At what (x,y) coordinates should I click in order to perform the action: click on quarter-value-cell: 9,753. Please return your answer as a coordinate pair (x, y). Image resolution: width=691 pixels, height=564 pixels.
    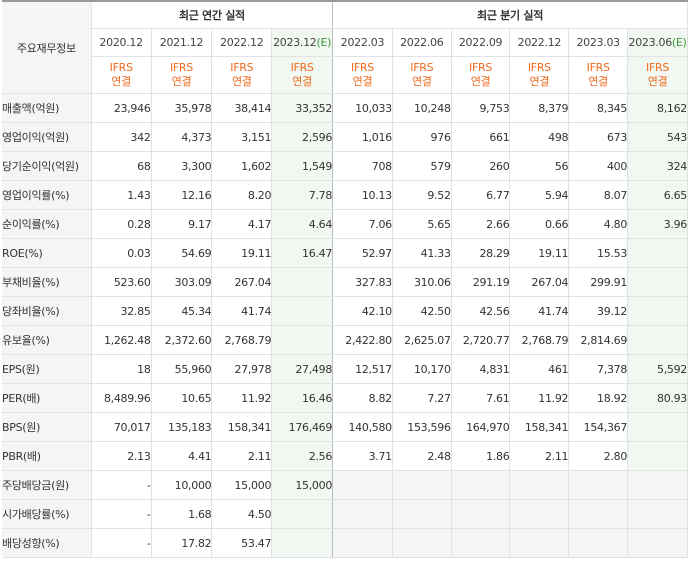
    Looking at the image, I should click on (481, 108).